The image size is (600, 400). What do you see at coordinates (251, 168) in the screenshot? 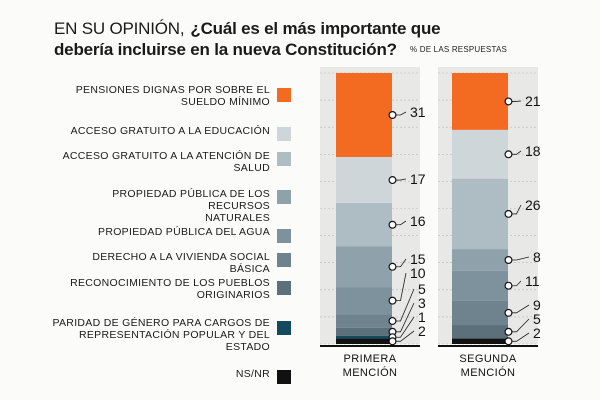
I see `legend-label-line: SALUD` at bounding box center [251, 168].